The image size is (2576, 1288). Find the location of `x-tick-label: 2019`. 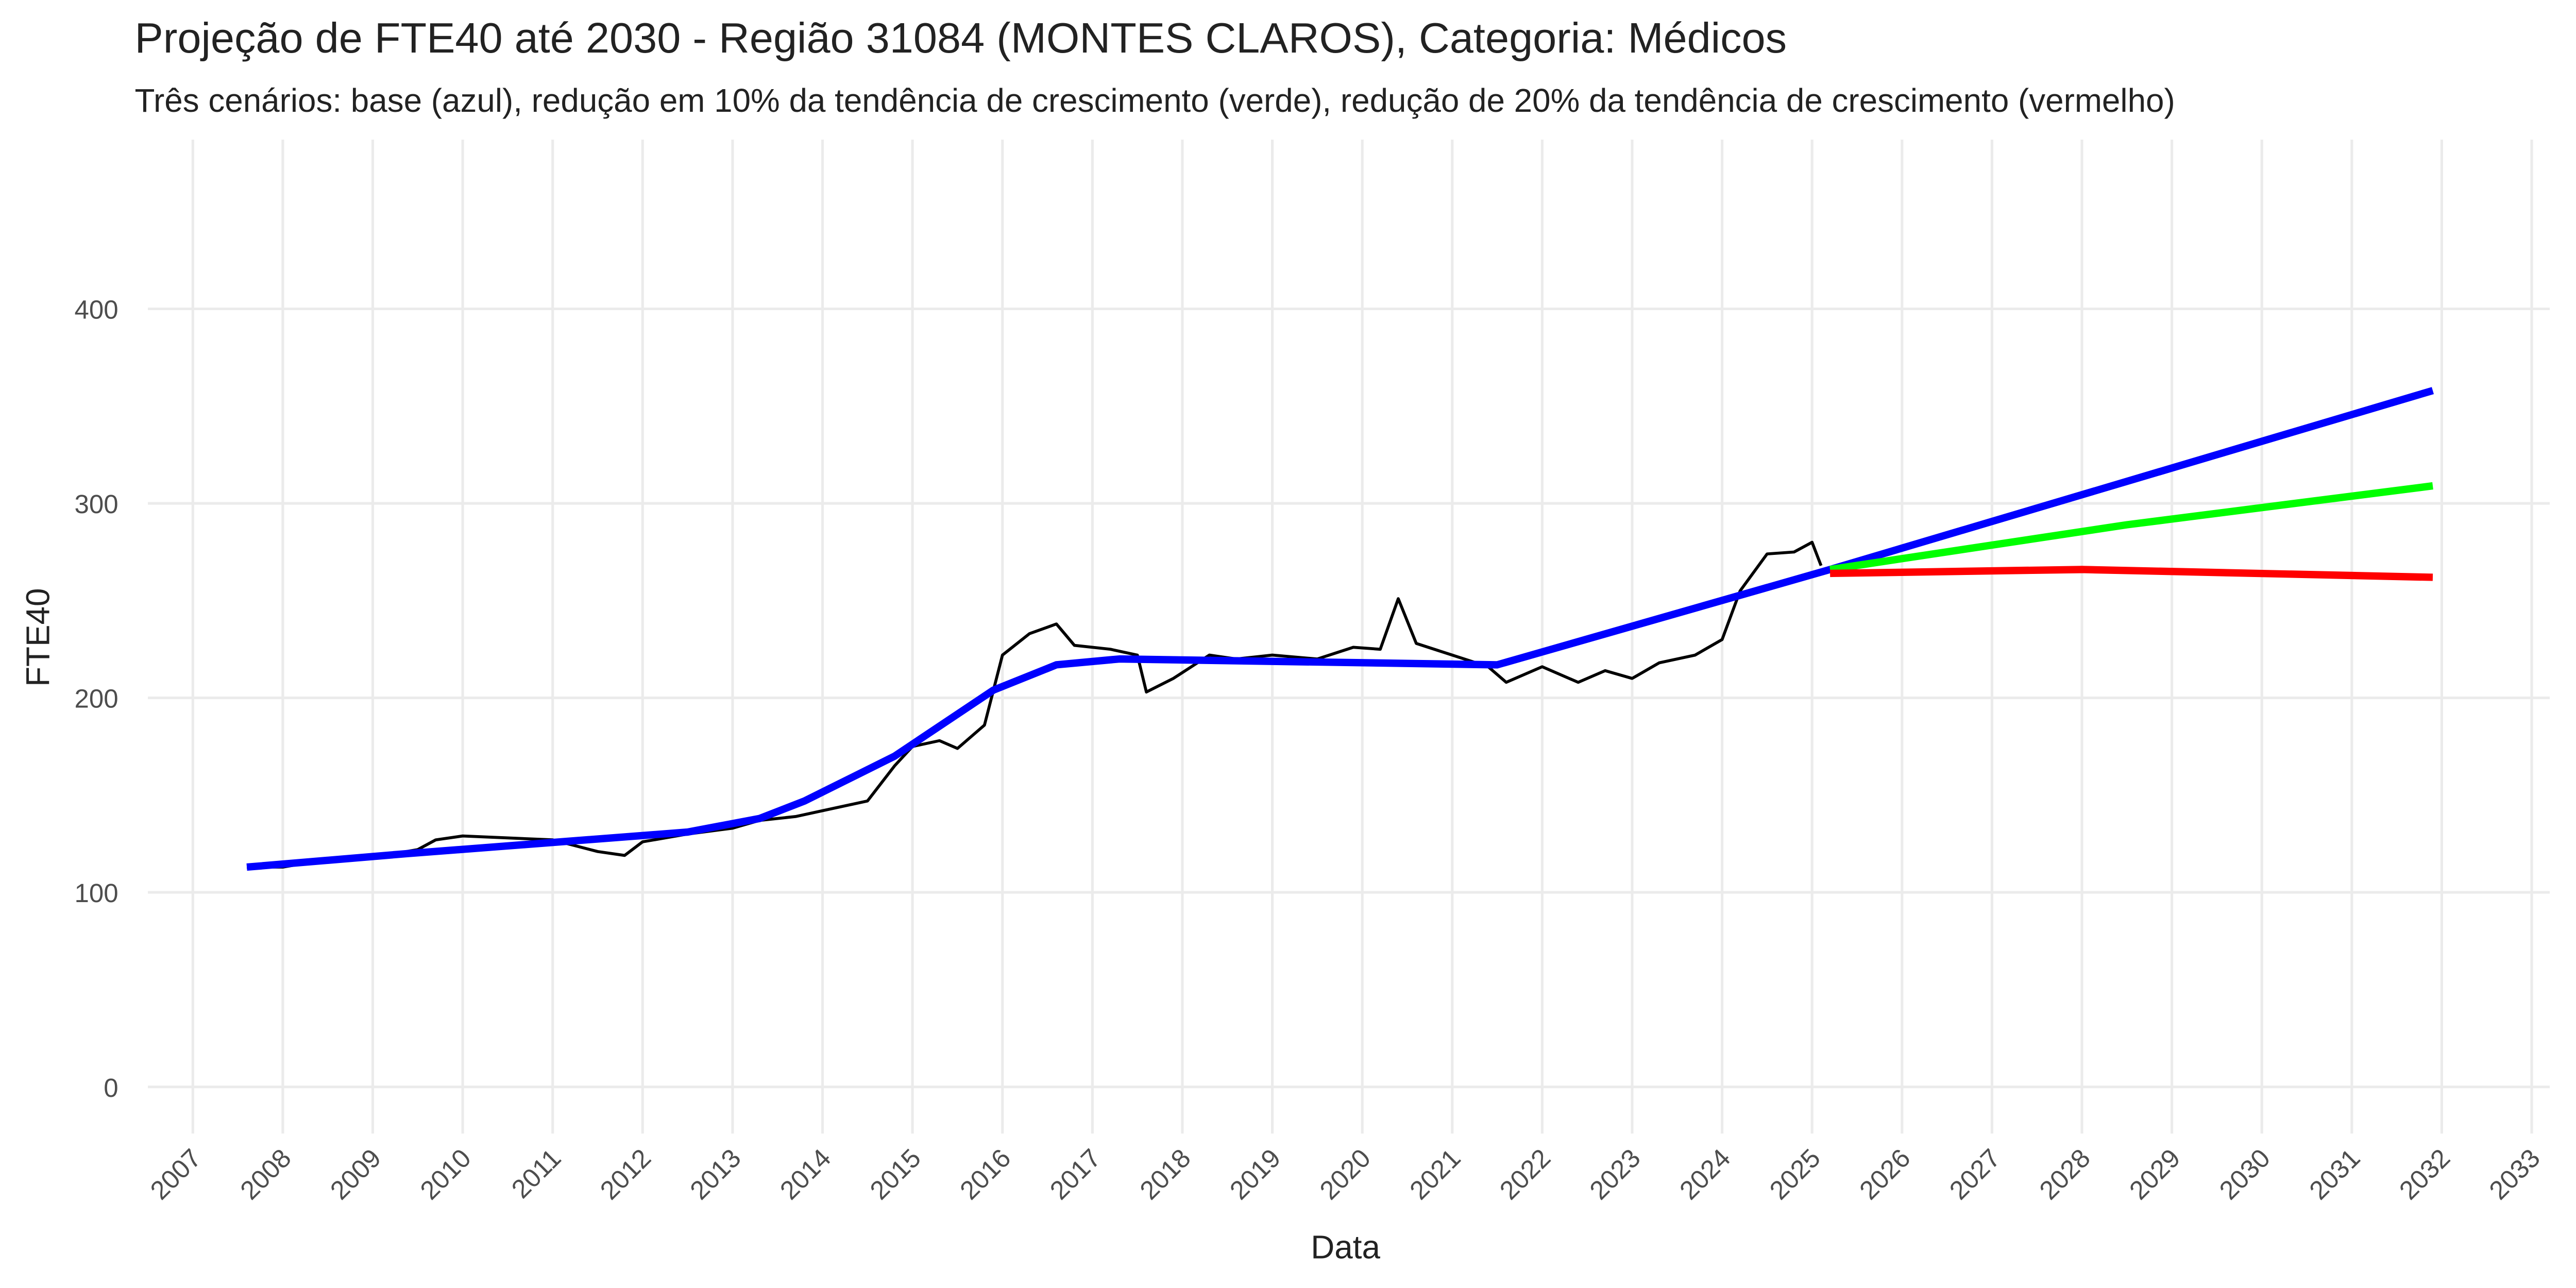

x-tick-label: 2019 is located at coordinates (1255, 1174).